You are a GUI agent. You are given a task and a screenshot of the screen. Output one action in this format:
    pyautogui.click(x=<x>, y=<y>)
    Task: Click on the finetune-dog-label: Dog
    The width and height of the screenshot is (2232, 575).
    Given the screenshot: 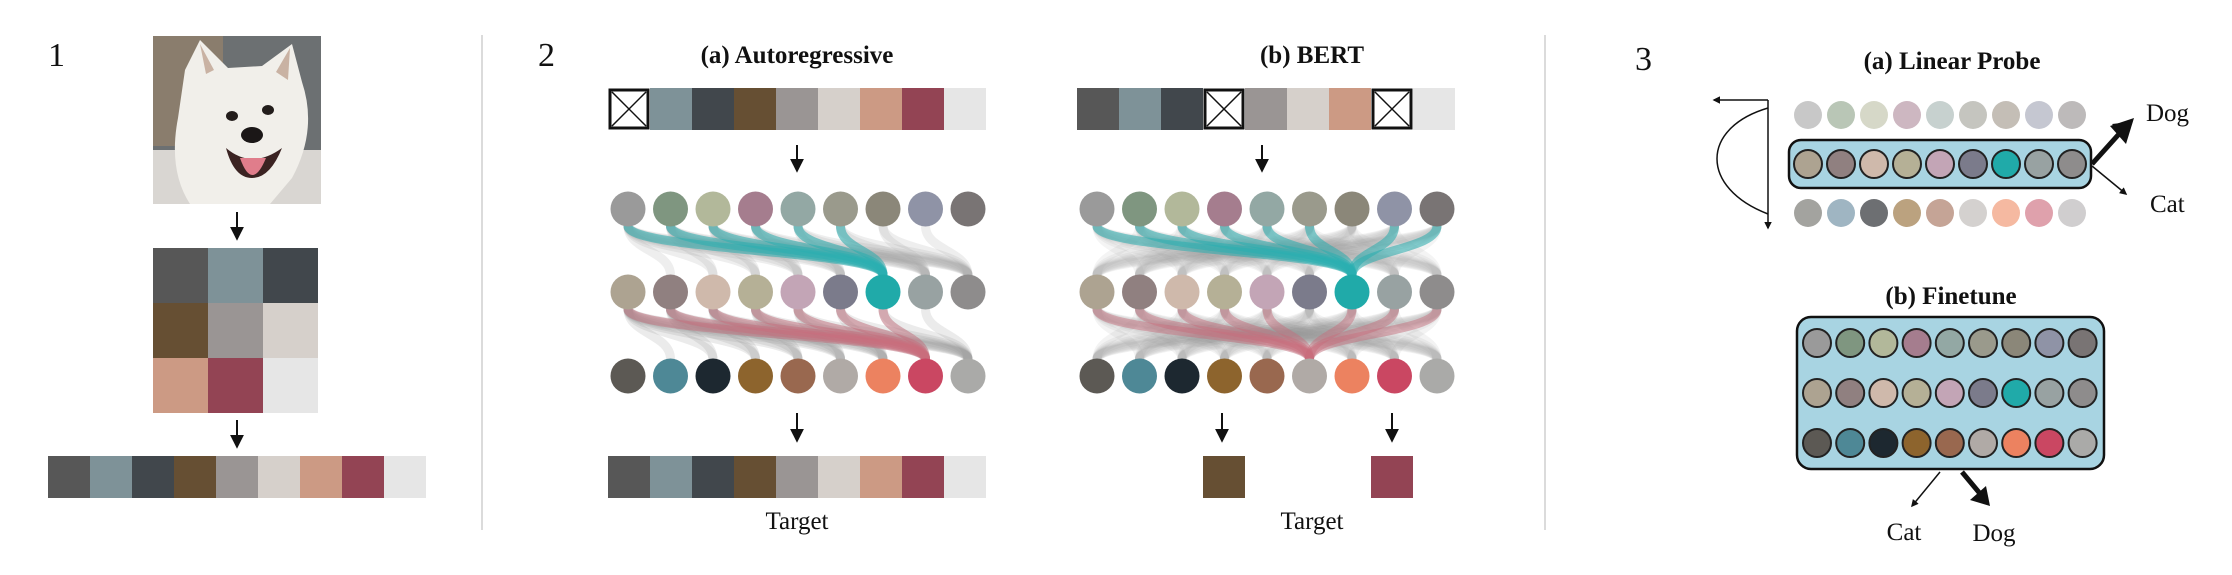 What is the action you would take?
    pyautogui.click(x=1994, y=533)
    